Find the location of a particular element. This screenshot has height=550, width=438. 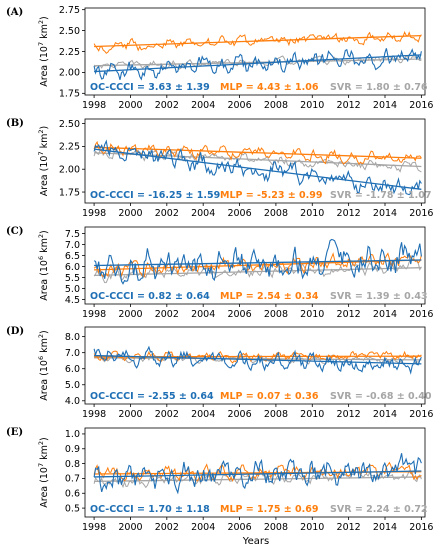

annotation-mlp: MLP = 1.75 ± 0.69 is located at coordinates (269, 509).